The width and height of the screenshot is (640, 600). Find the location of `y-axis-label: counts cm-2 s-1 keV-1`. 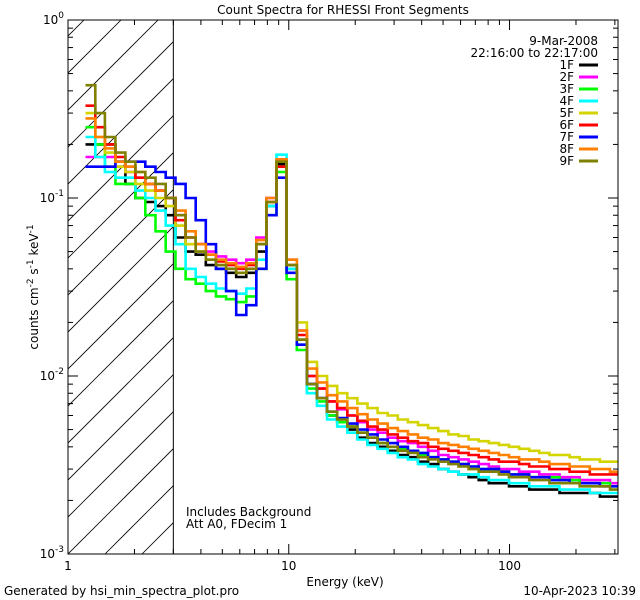

y-axis-label: counts cm-2 s-1 keV-1 is located at coordinates (33, 286).